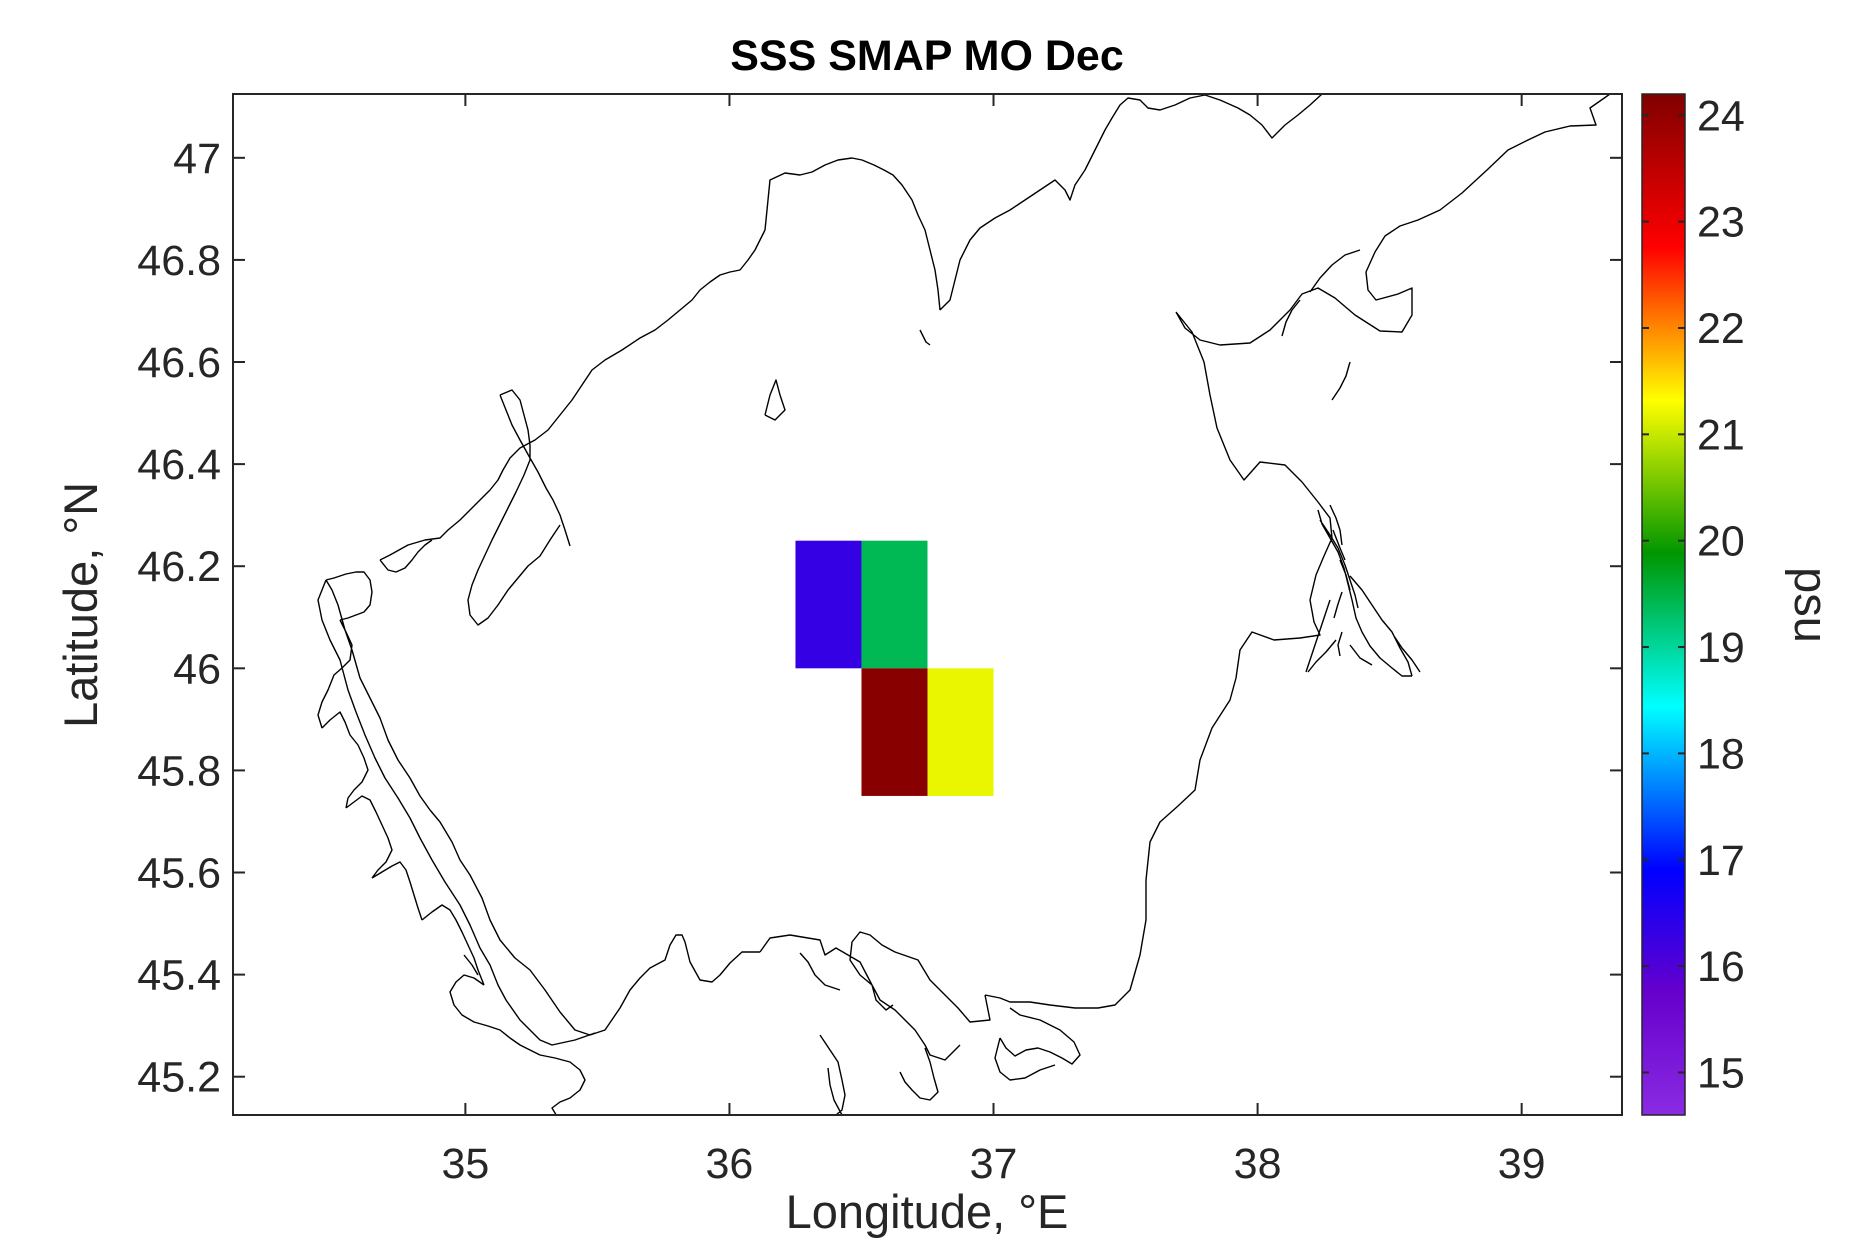 The image size is (1875, 1250). What do you see at coordinates (994, 1164) in the screenshot?
I see `x-tick-label: 37` at bounding box center [994, 1164].